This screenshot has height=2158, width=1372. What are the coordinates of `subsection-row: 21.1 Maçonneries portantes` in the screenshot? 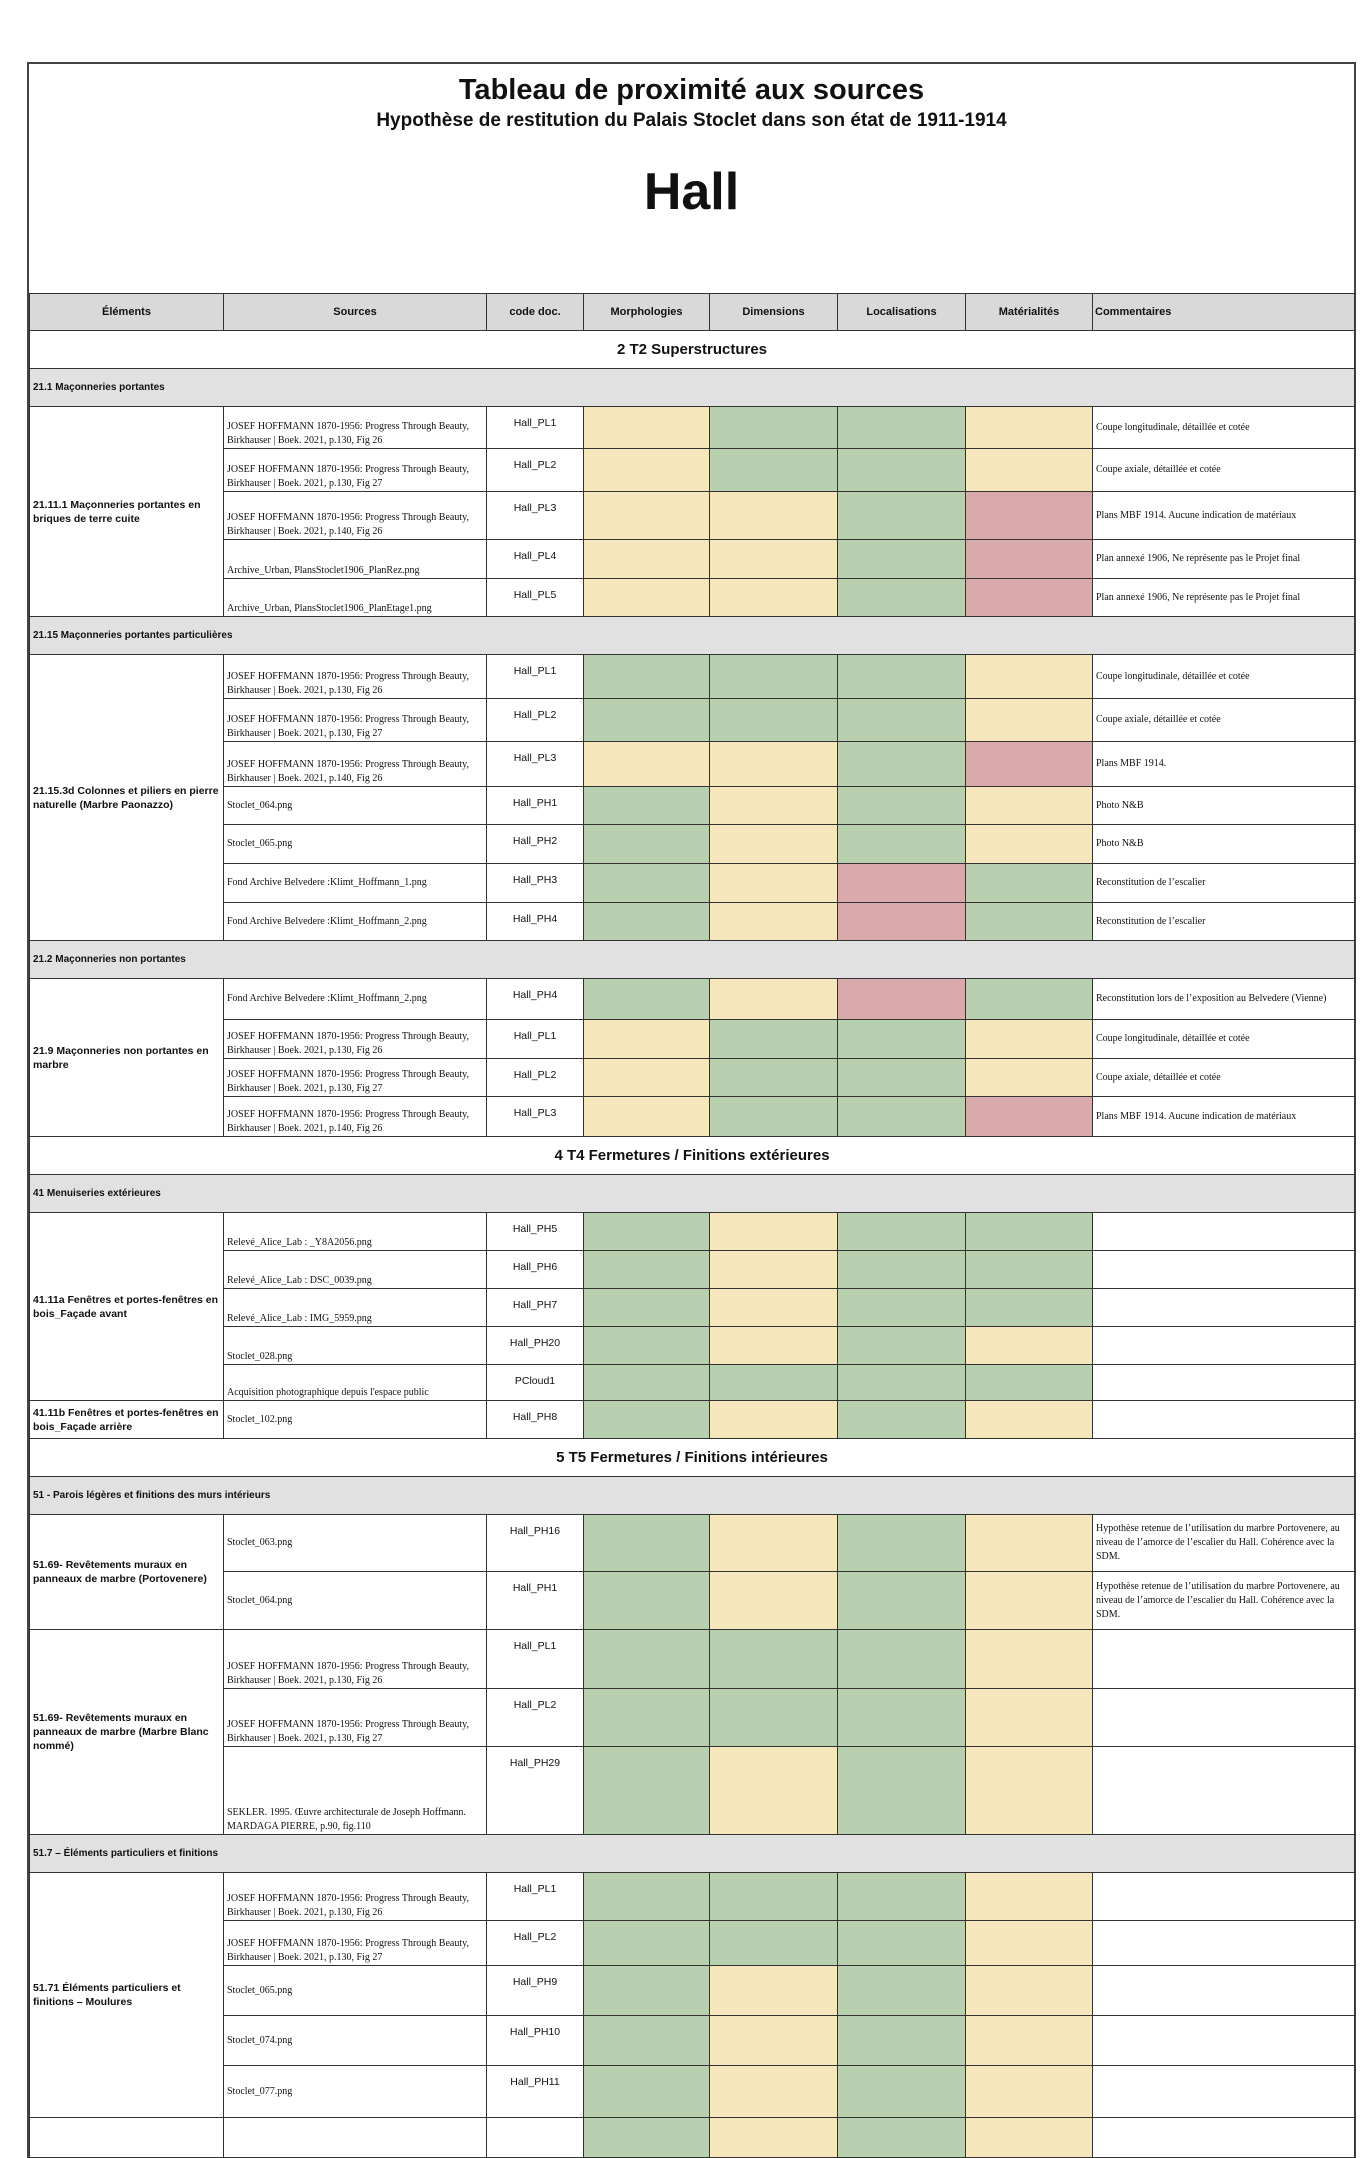 It's located at (692, 387).